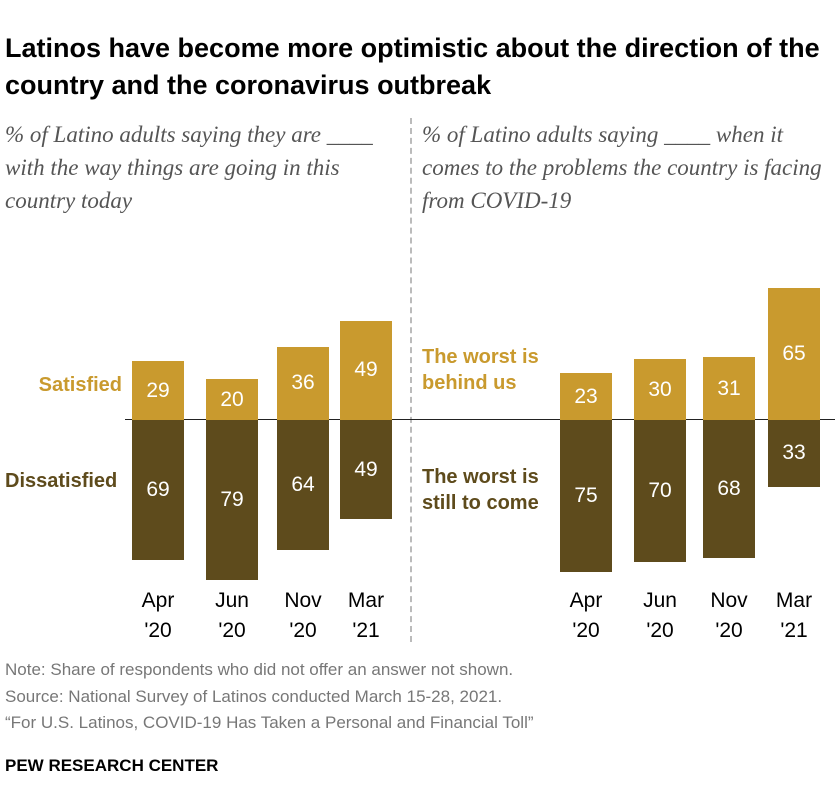 The height and width of the screenshot is (812, 840). What do you see at coordinates (480, 419) in the screenshot?
I see `baseline` at bounding box center [480, 419].